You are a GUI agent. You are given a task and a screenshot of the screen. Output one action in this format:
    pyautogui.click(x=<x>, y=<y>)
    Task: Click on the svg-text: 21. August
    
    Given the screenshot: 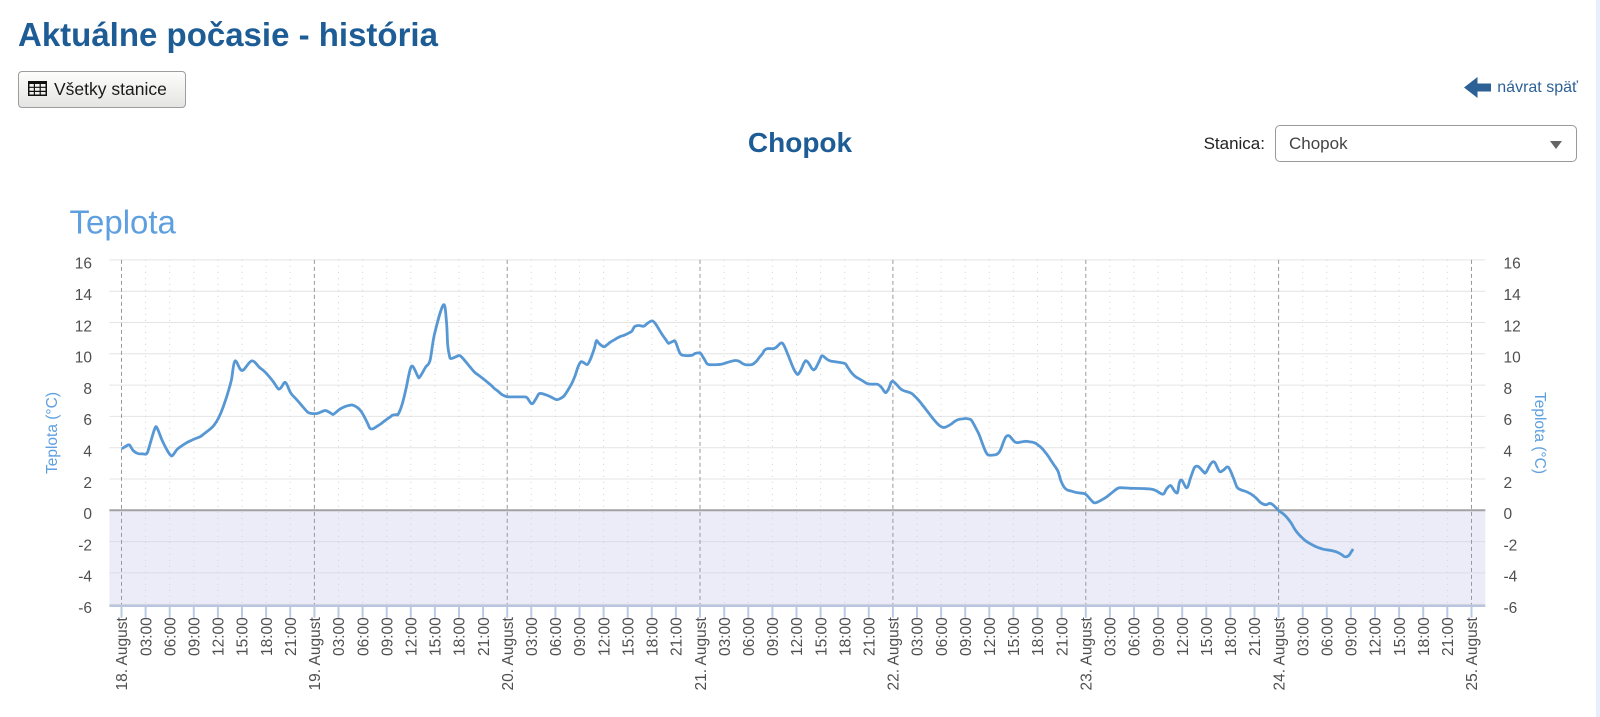 What is the action you would take?
    pyautogui.click(x=701, y=654)
    